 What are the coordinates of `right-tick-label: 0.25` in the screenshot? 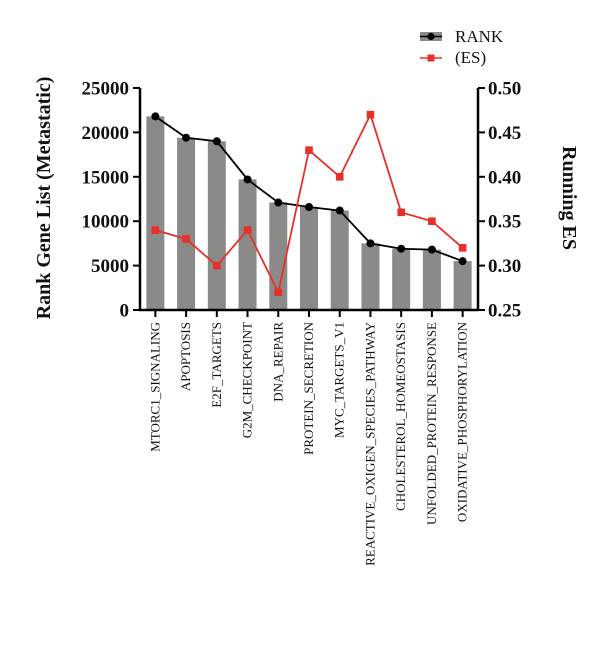 It's located at (504, 311).